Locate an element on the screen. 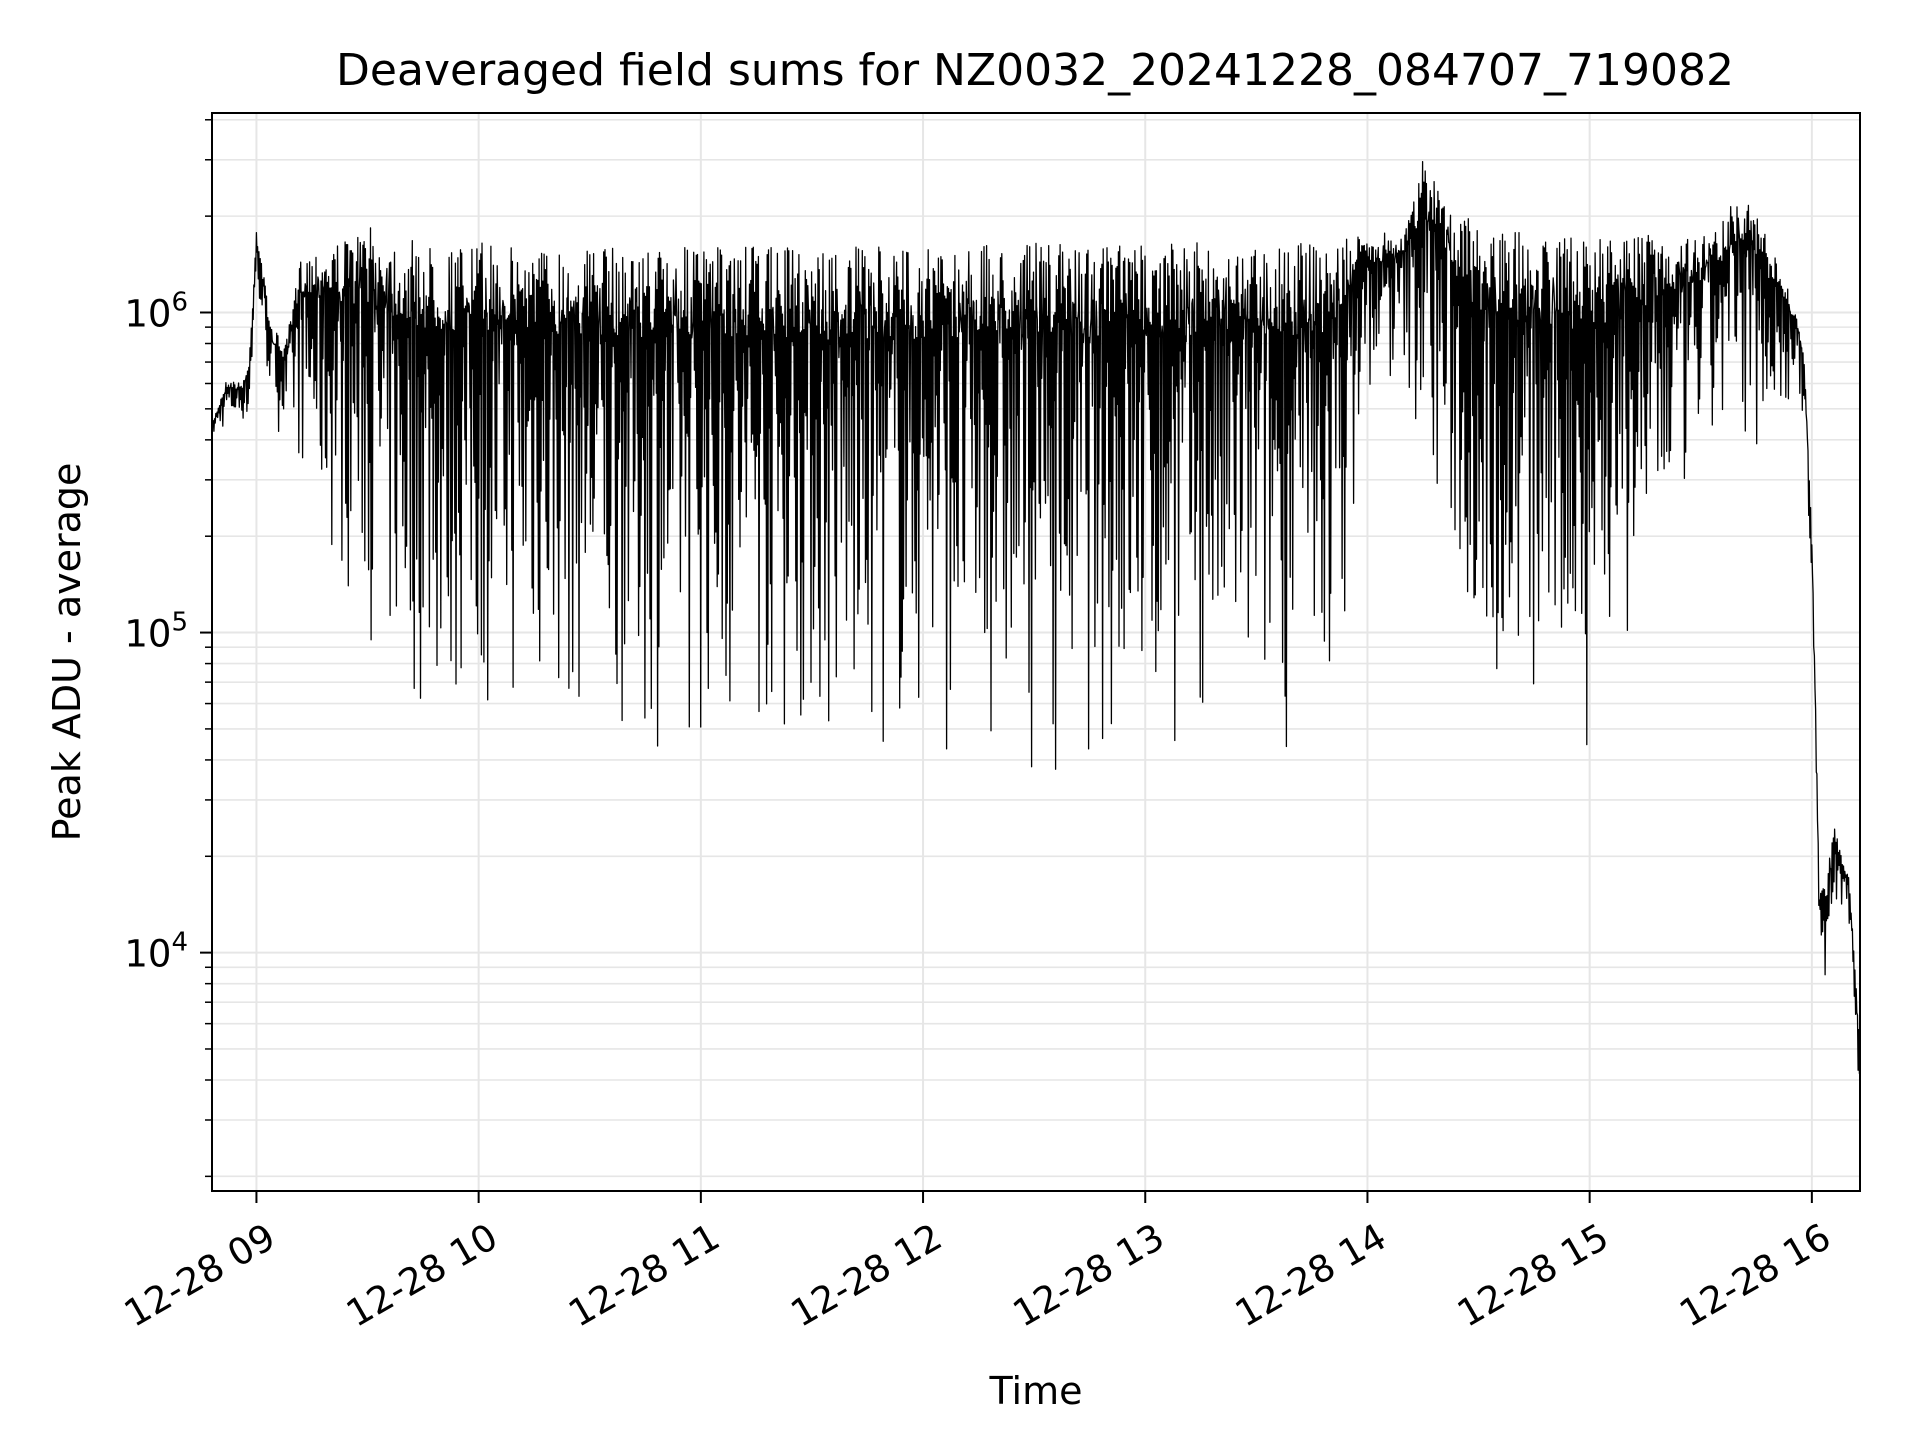 The height and width of the screenshot is (1440, 1920). y-tick-label-exponent: 5 is located at coordinates (179, 623).